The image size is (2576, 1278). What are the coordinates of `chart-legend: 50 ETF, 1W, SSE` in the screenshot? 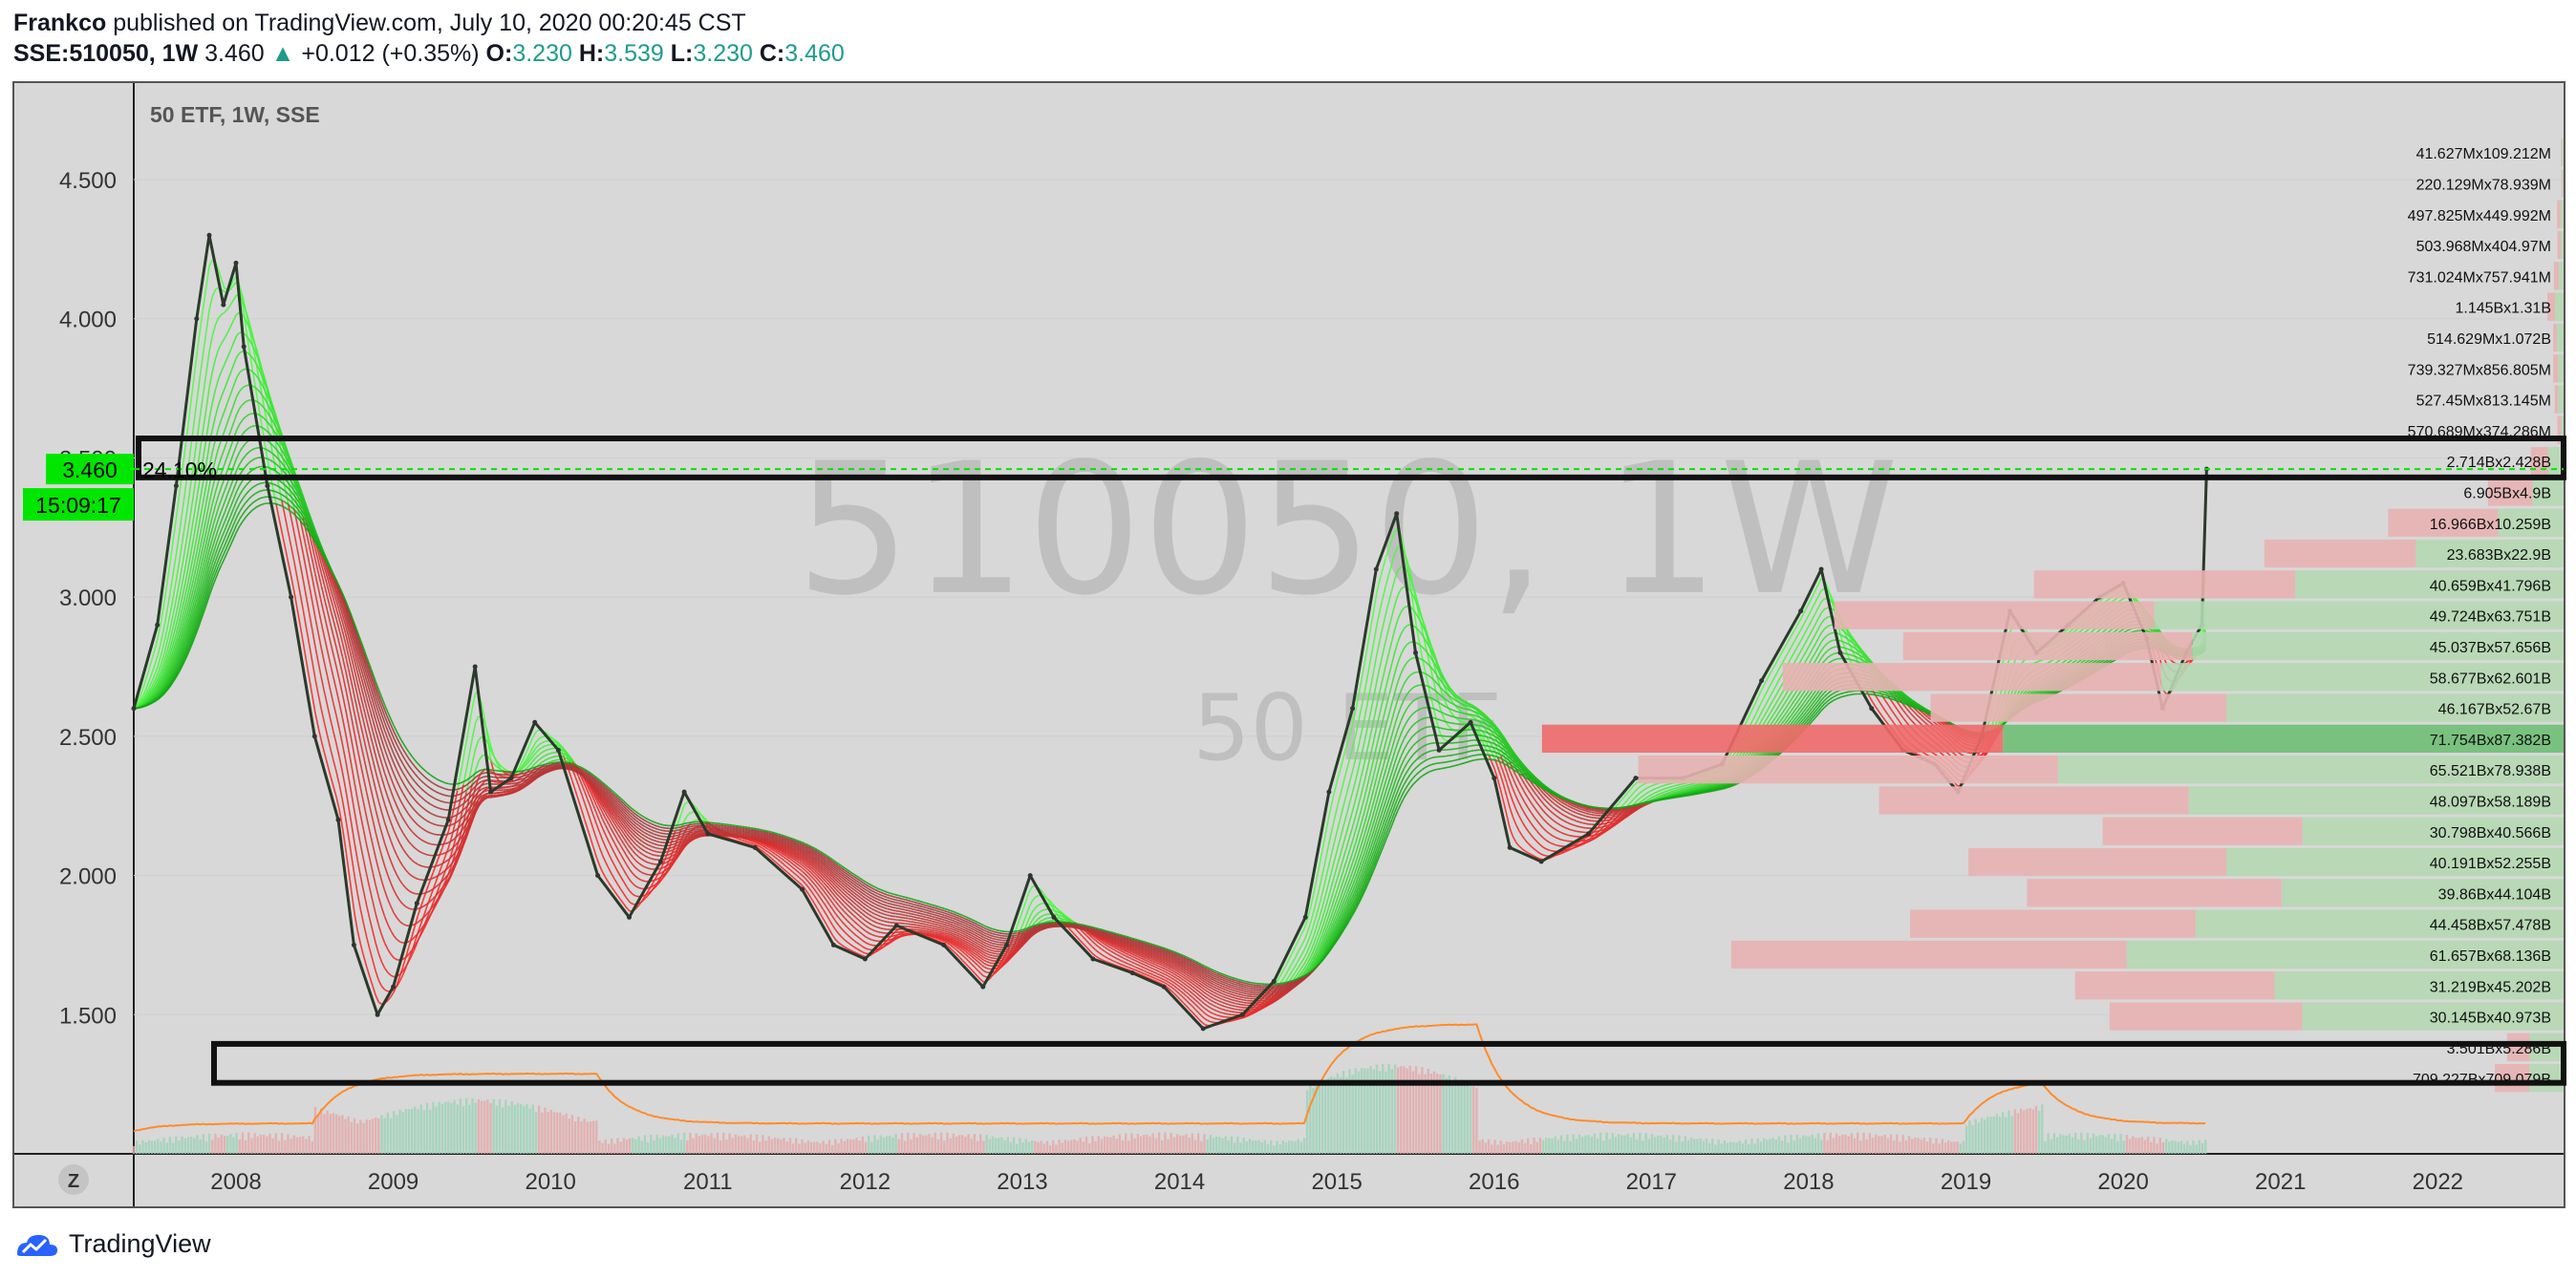 It's located at (235, 114).